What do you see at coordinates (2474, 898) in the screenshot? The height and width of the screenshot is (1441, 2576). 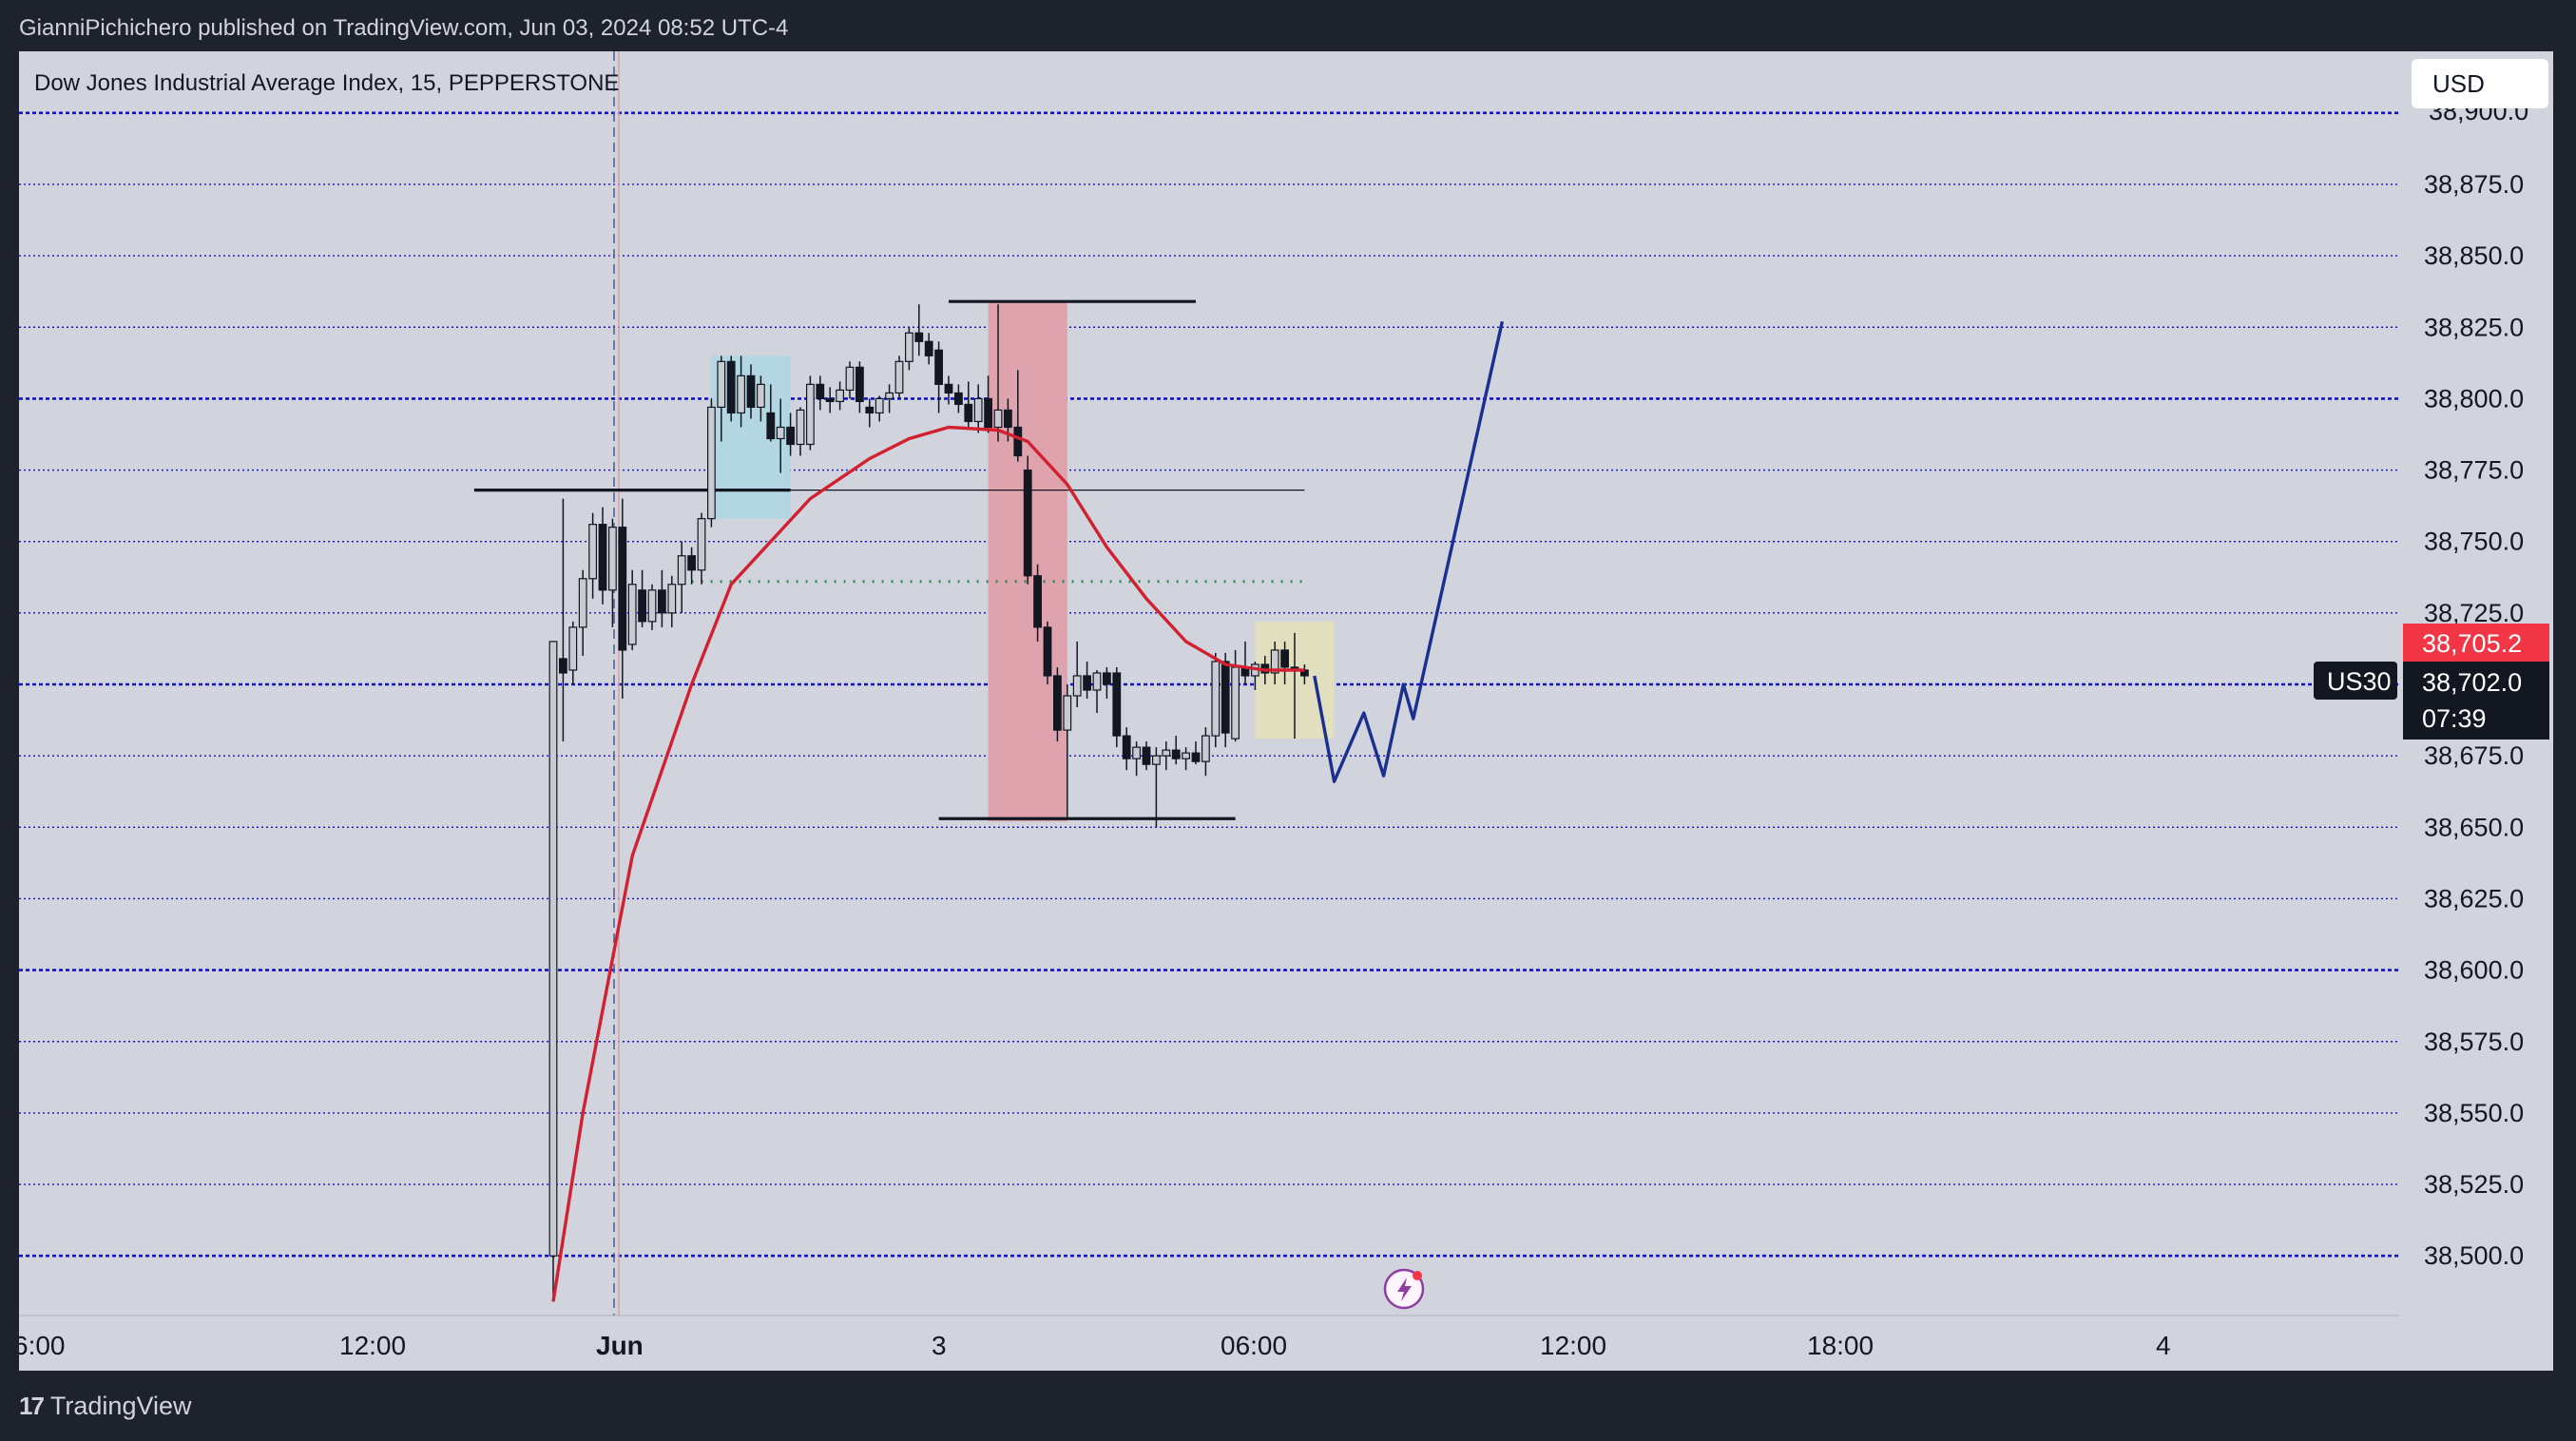 I see `price-tick-label: 38,625.0` at bounding box center [2474, 898].